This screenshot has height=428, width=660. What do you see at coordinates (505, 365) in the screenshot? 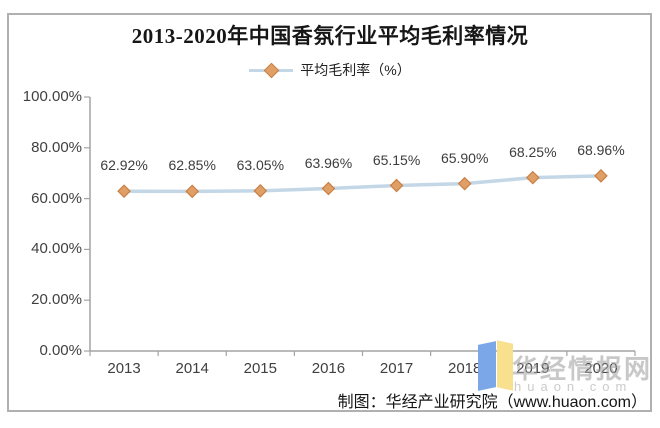
I see `watermark-logo-yellow-icon` at bounding box center [505, 365].